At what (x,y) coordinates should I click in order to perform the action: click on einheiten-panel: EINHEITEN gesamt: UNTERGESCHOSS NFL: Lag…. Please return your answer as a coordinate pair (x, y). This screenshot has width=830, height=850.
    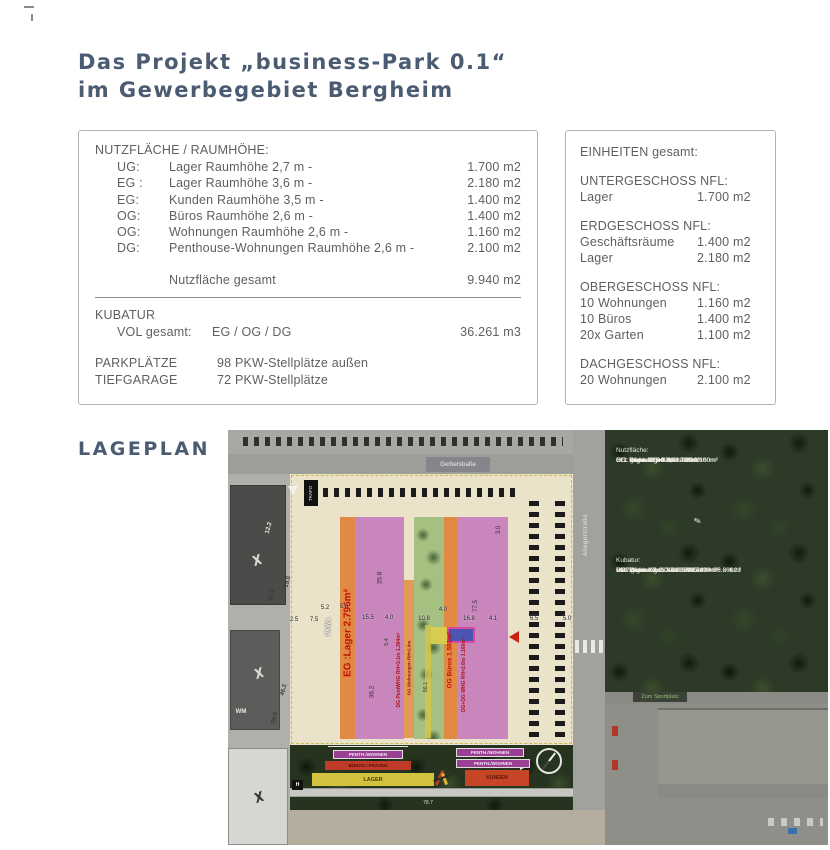
    Looking at the image, I should click on (670, 267).